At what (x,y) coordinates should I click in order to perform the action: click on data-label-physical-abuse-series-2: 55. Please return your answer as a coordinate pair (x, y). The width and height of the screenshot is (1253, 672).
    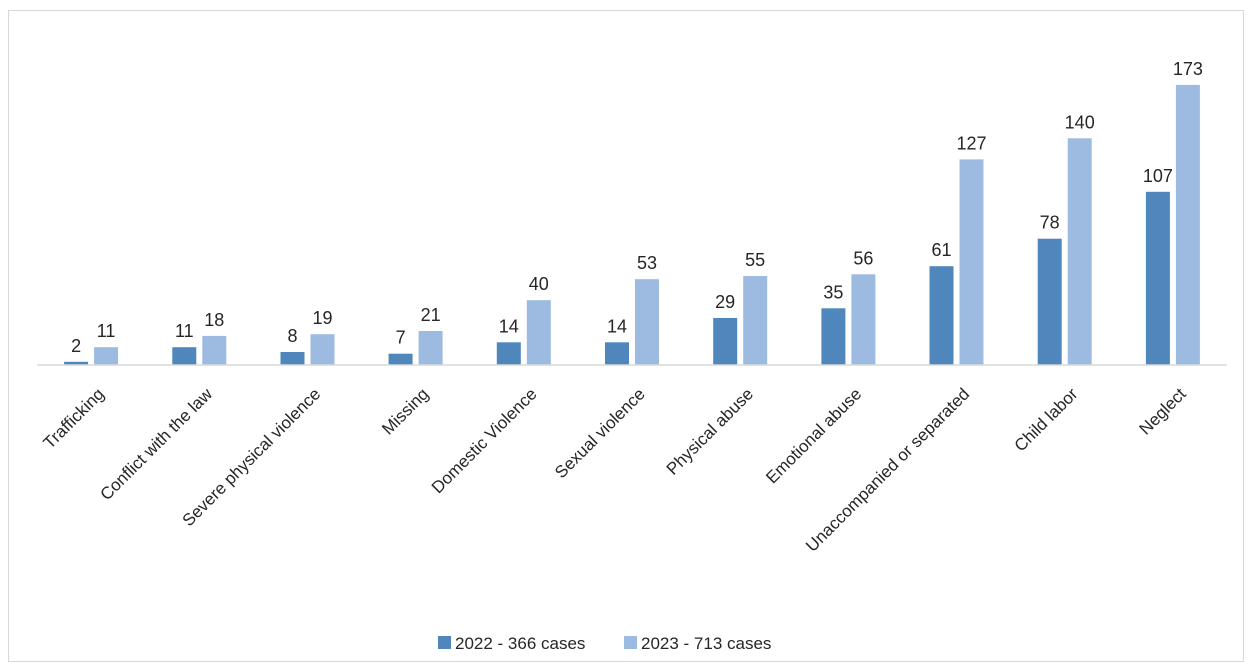
    Looking at the image, I should click on (755, 260).